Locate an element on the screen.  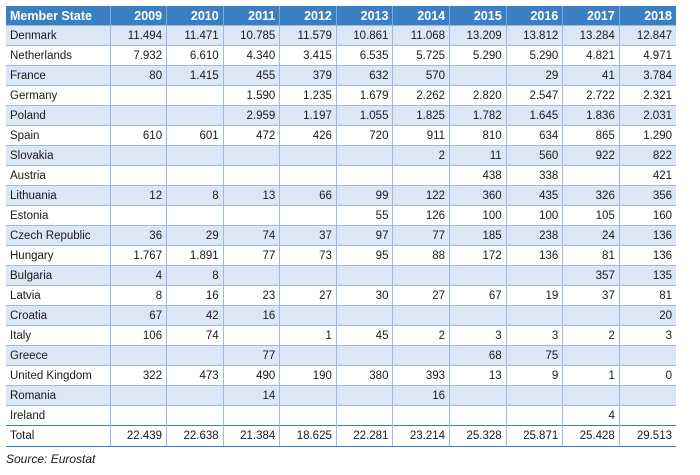
cell-value: 2.031 is located at coordinates (647, 115).